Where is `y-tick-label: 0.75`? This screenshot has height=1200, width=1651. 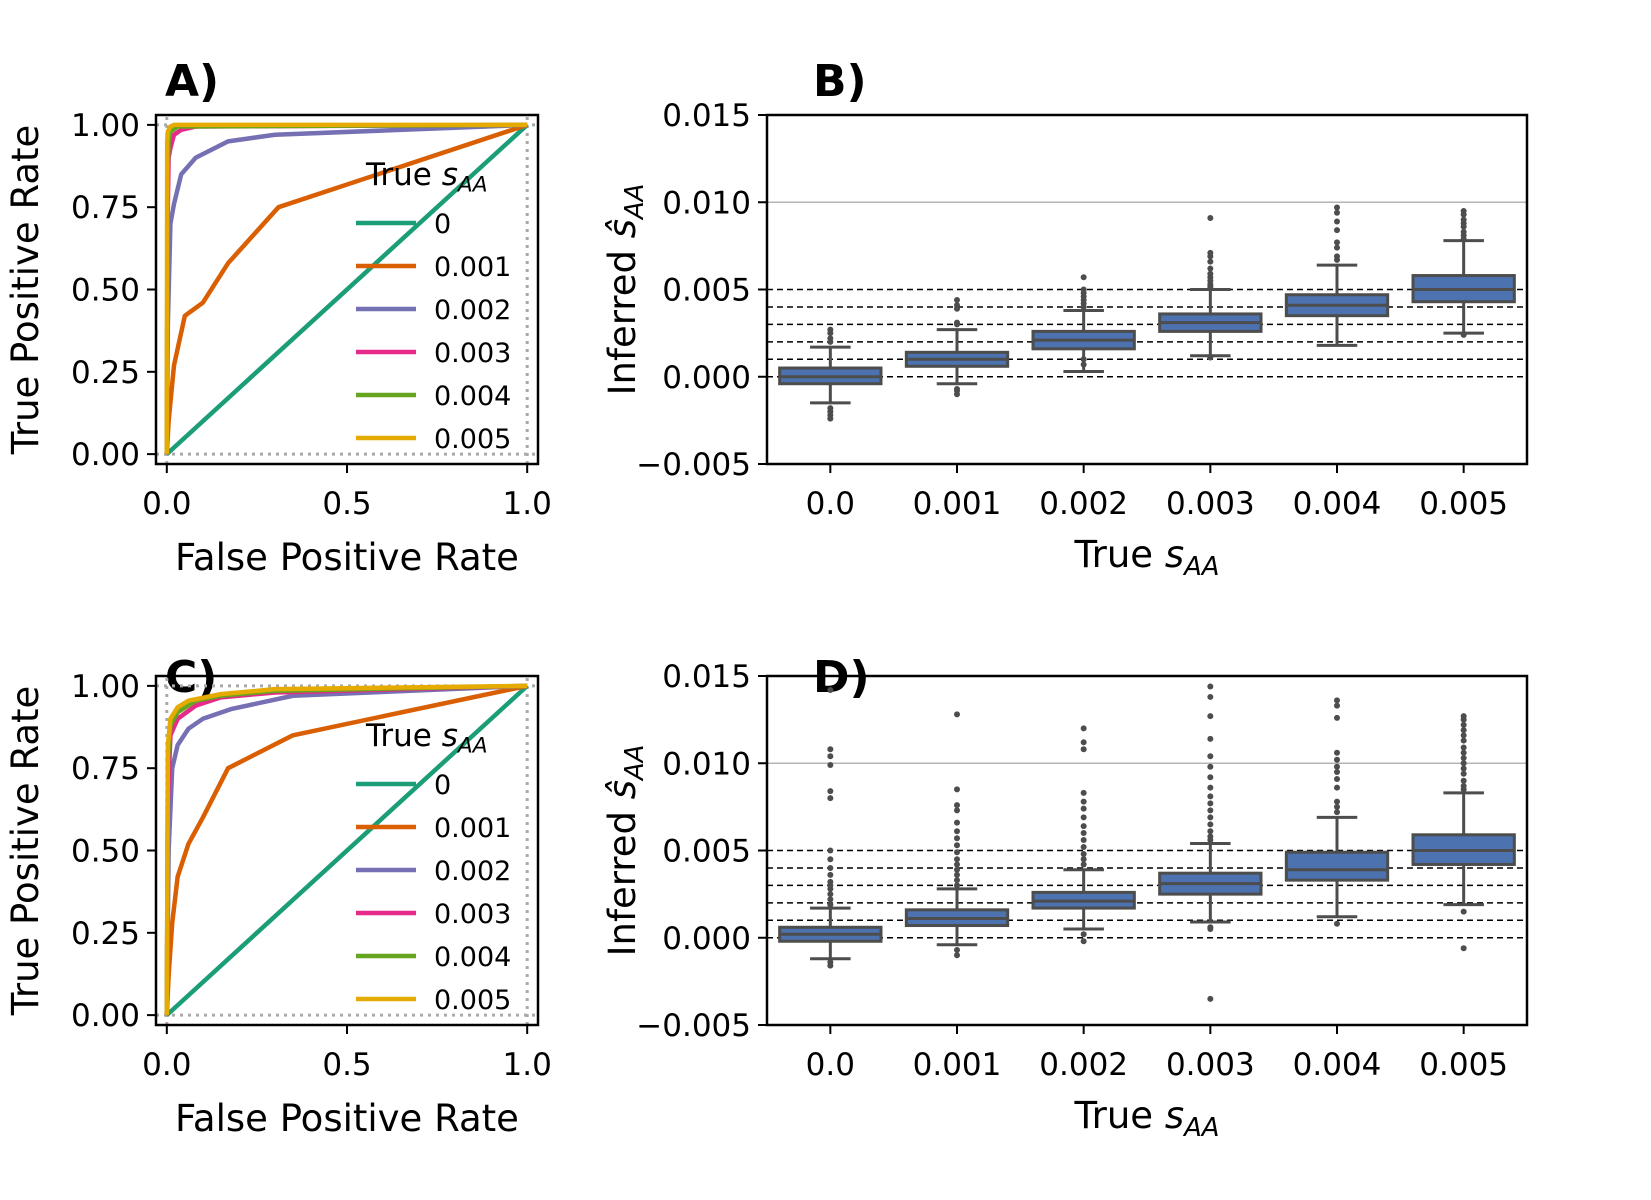 y-tick-label: 0.75 is located at coordinates (105, 769).